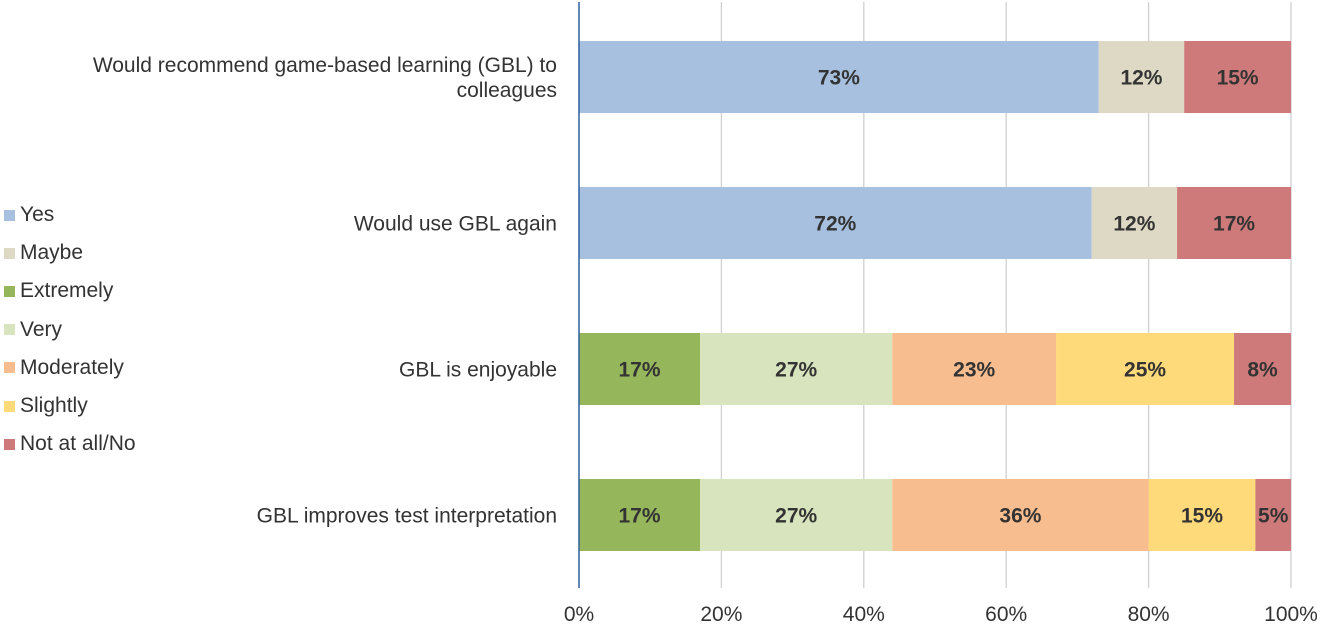 The height and width of the screenshot is (628, 1323). What do you see at coordinates (70, 215) in the screenshot?
I see `legend-item: Yes` at bounding box center [70, 215].